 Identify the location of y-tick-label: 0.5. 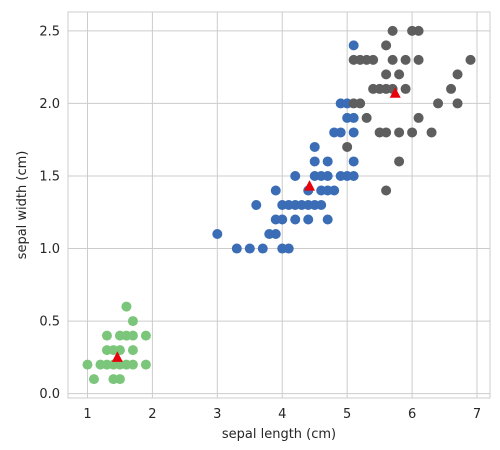
(49, 322).